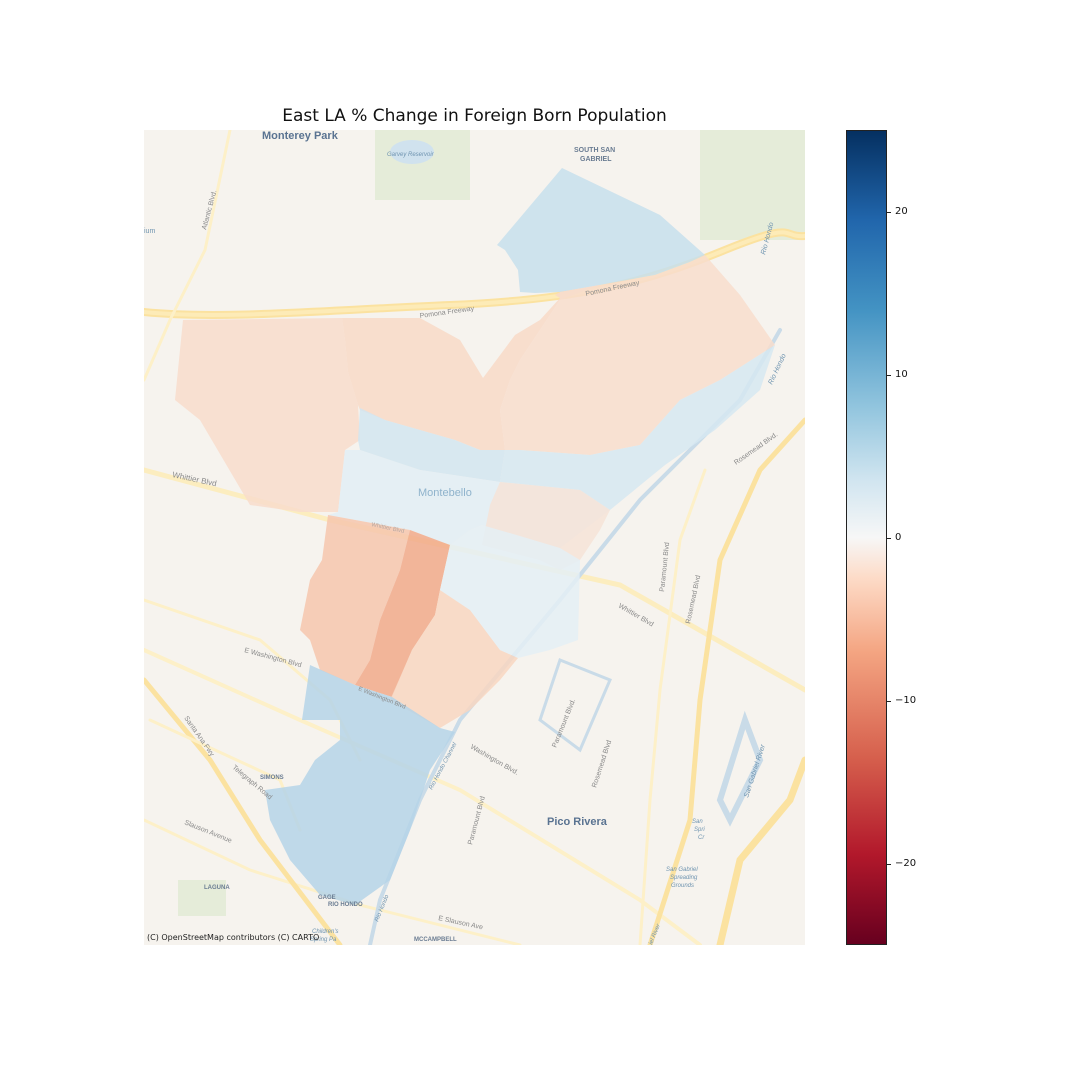 The width and height of the screenshot is (1080, 1080). I want to click on label-montebello: Montebello, so click(445, 493).